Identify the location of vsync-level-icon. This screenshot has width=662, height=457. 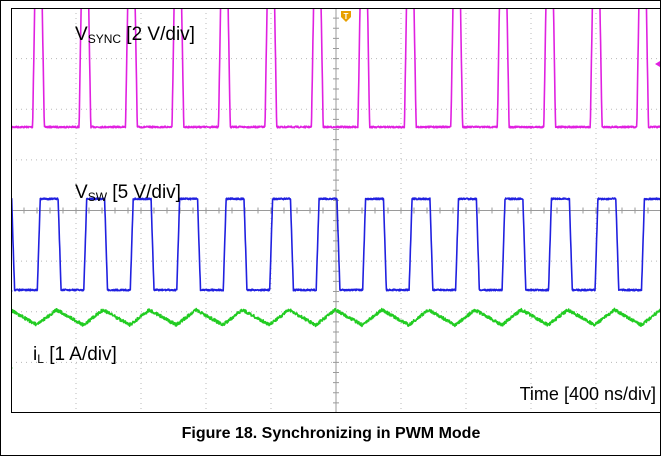
(657, 64).